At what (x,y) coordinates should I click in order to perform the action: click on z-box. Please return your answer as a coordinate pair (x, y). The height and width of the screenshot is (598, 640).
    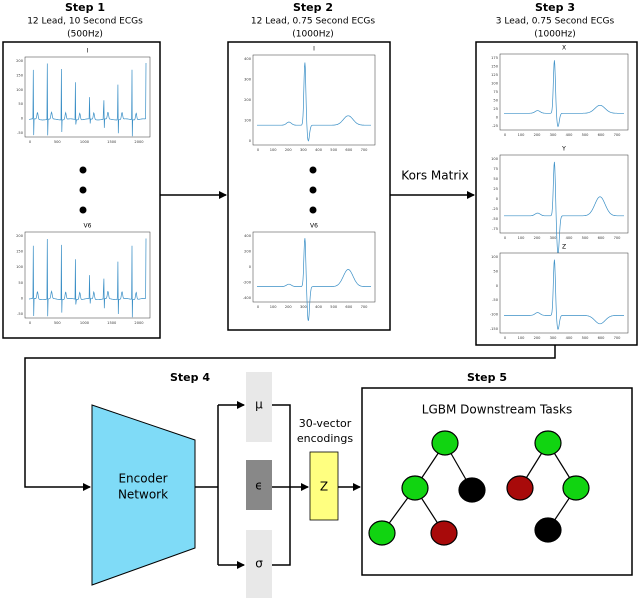
    Looking at the image, I should click on (324, 486).